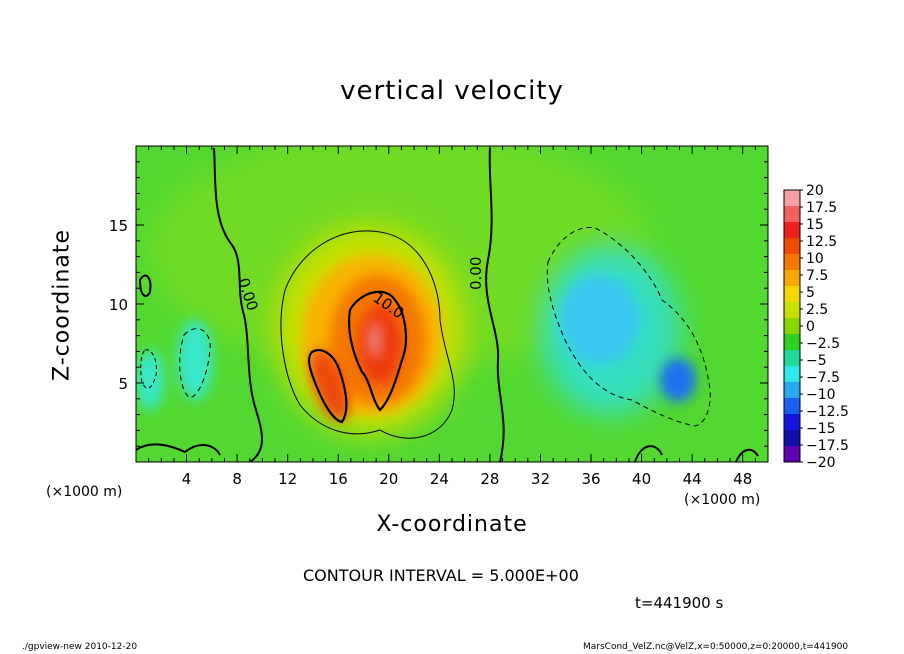  What do you see at coordinates (815, 259) in the screenshot?
I see `colorbar-label: 10` at bounding box center [815, 259].